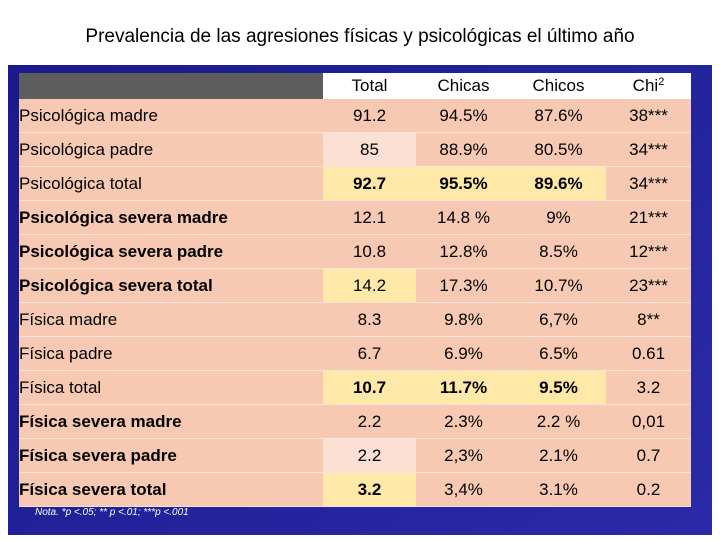  What do you see at coordinates (369, 149) in the screenshot?
I see `cell-total: 85` at bounding box center [369, 149].